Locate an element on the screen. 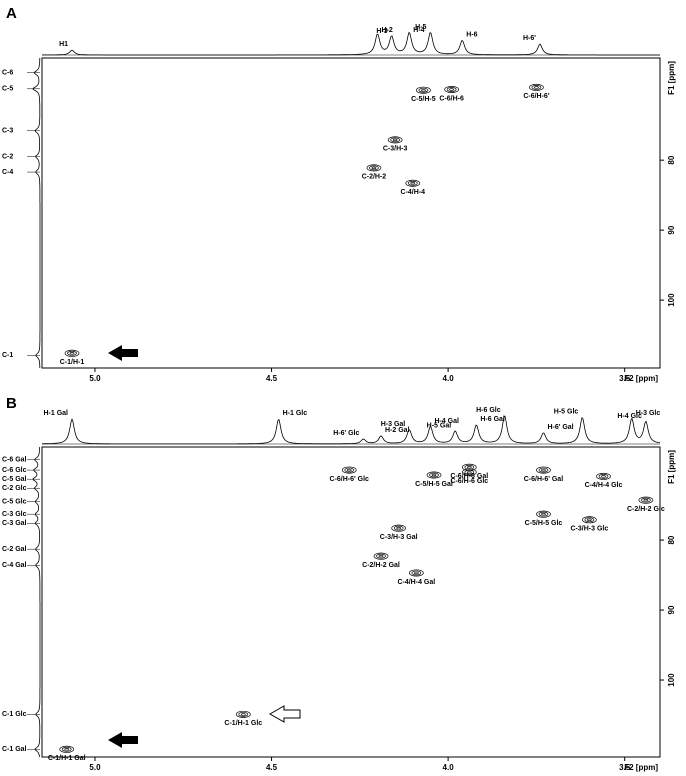 This screenshot has width=686, height=776. x-axis-title: F2 [ppm] is located at coordinates (641, 767).